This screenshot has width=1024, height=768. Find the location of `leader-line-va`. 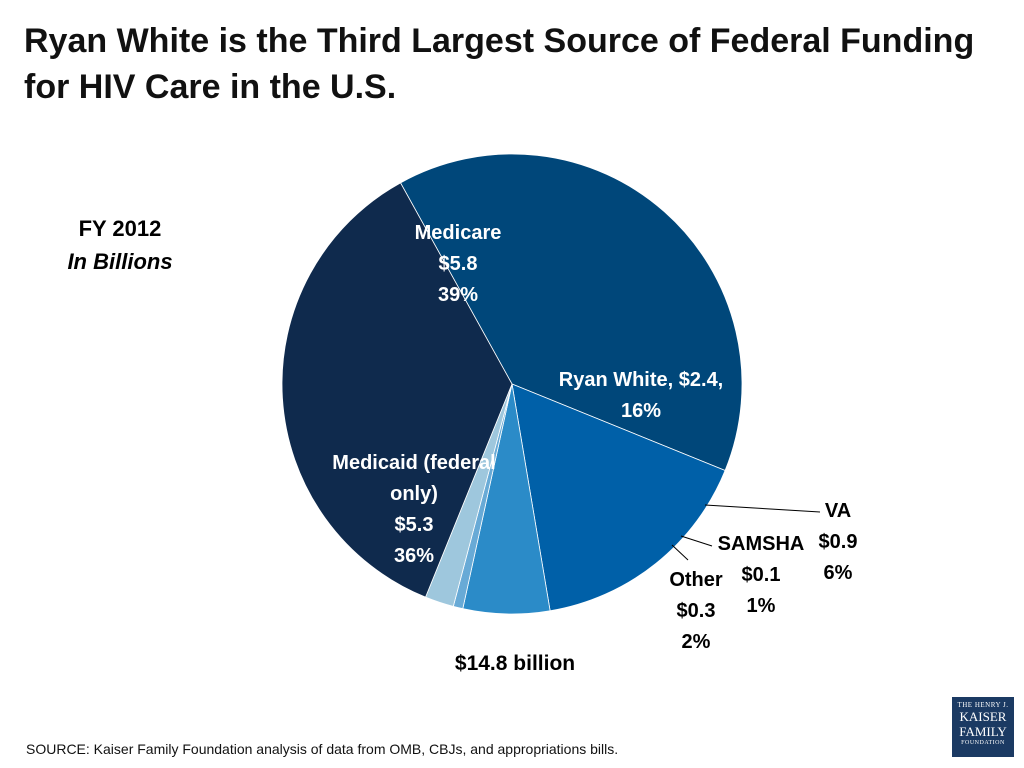

leader-line-va is located at coordinates (762, 508).